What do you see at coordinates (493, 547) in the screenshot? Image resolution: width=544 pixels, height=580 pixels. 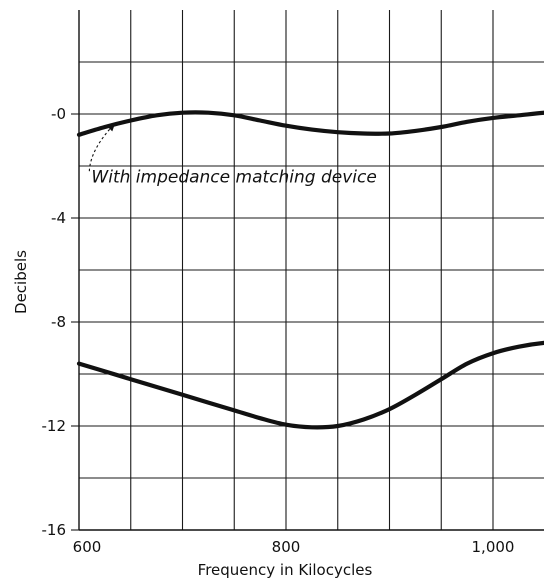 I see `x-tick-label: 1,000` at bounding box center [493, 547].